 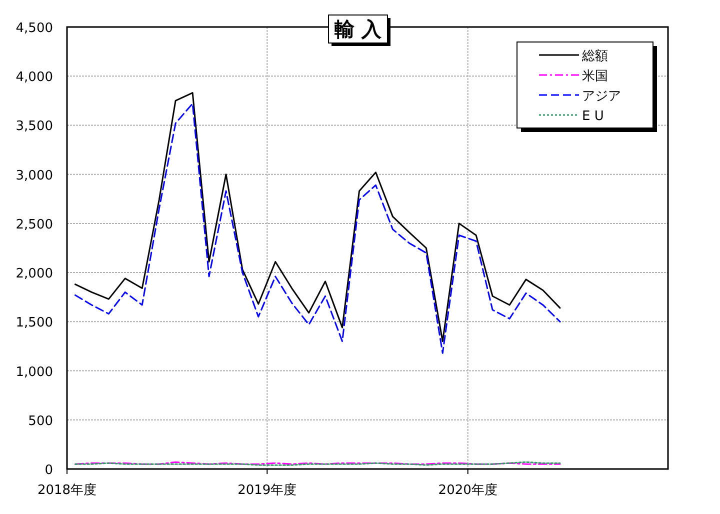 I want to click on legend-label: 米国, so click(x=595, y=76).